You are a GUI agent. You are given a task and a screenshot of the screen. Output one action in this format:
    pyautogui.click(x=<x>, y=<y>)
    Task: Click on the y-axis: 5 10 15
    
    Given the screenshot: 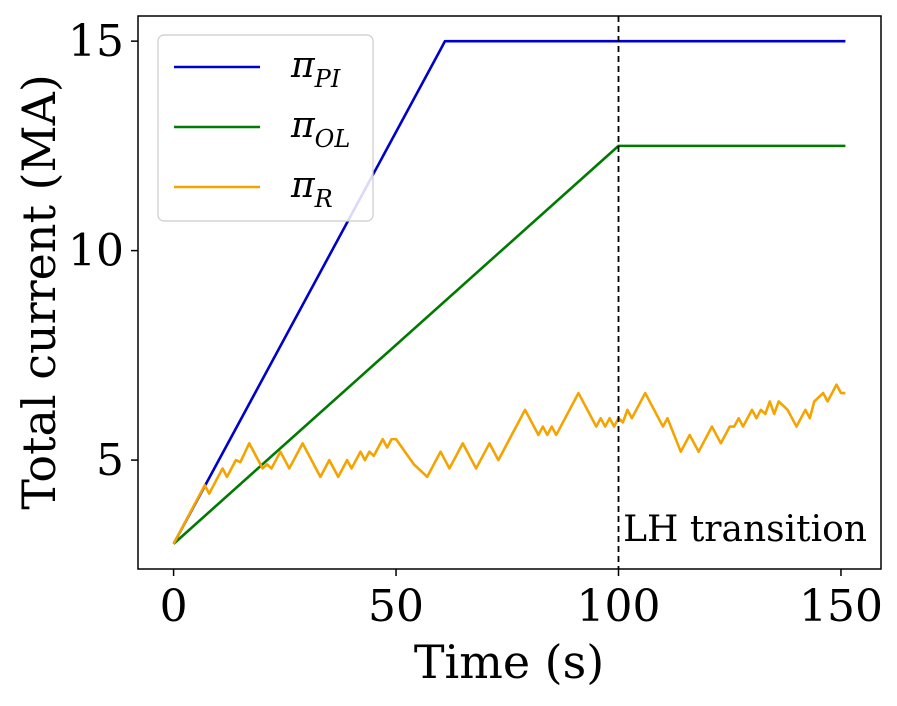 What is the action you would take?
    pyautogui.click(x=103, y=251)
    